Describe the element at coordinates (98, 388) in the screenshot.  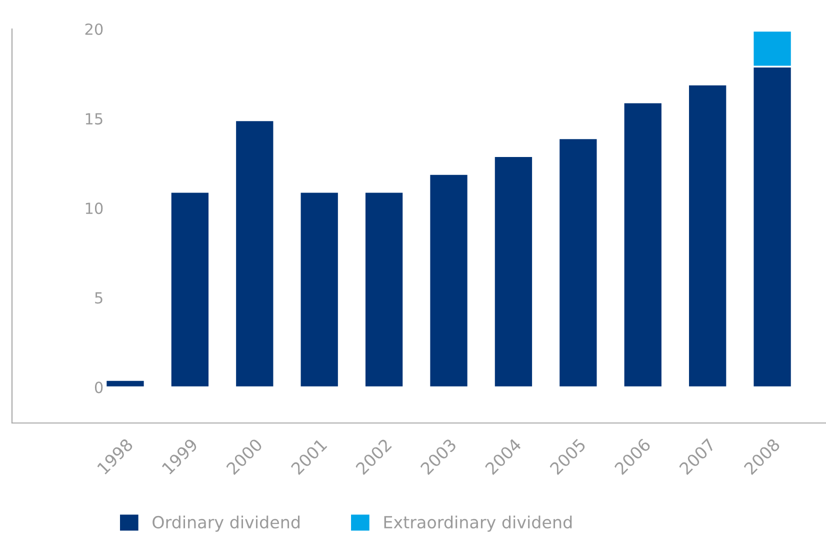
I see `y-tick-label: 0` at that location.